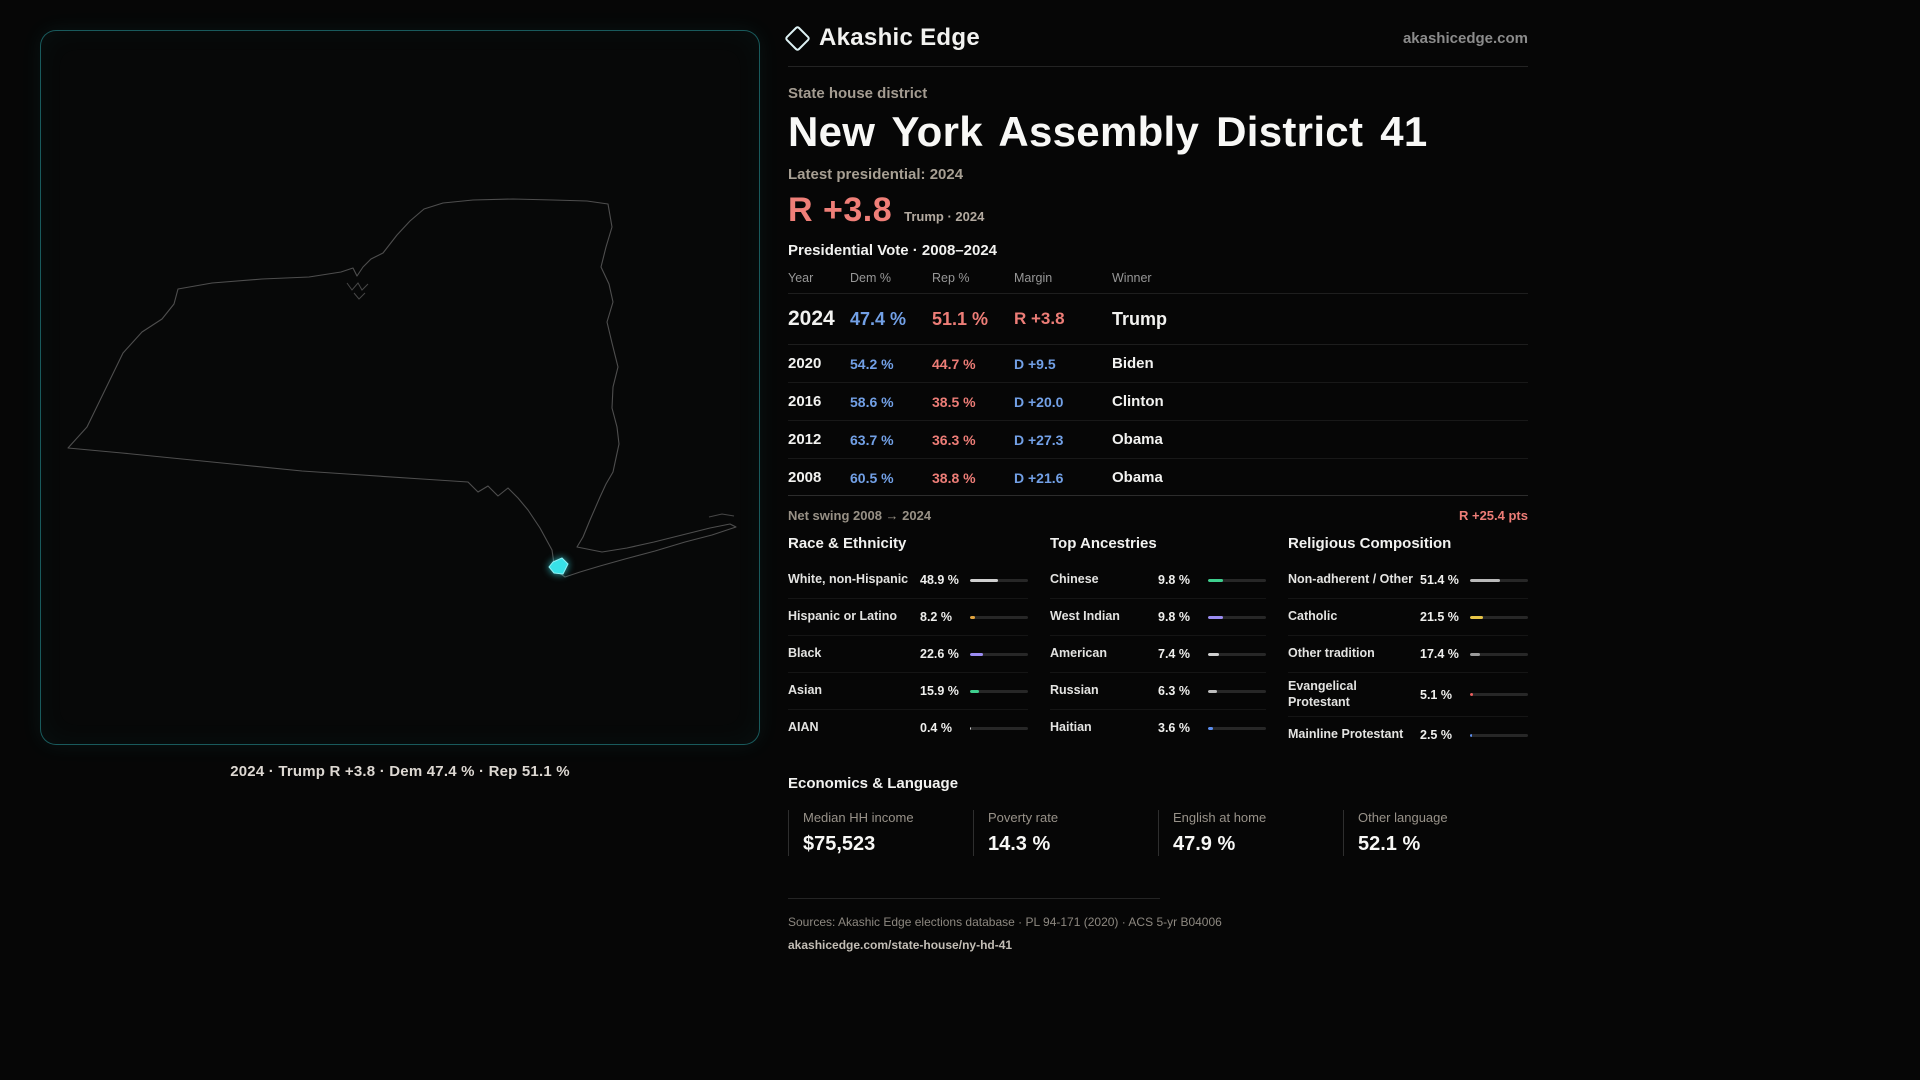 The image size is (1920, 1080). I want to click on demo-value: 2.5 %, so click(1436, 735).